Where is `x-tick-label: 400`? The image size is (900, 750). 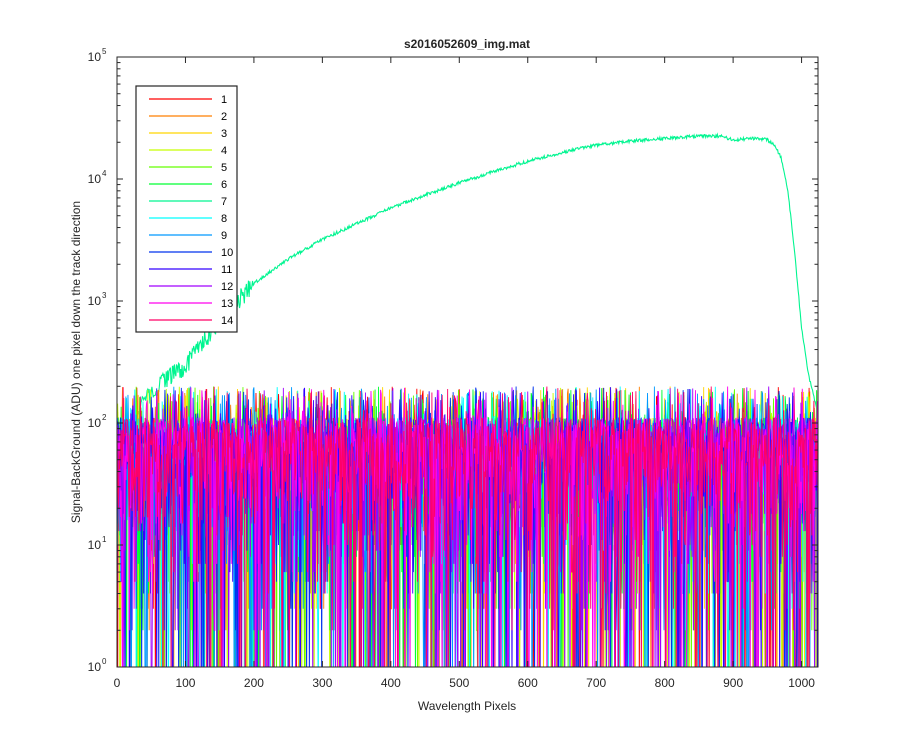
x-tick-label: 400 is located at coordinates (391, 683).